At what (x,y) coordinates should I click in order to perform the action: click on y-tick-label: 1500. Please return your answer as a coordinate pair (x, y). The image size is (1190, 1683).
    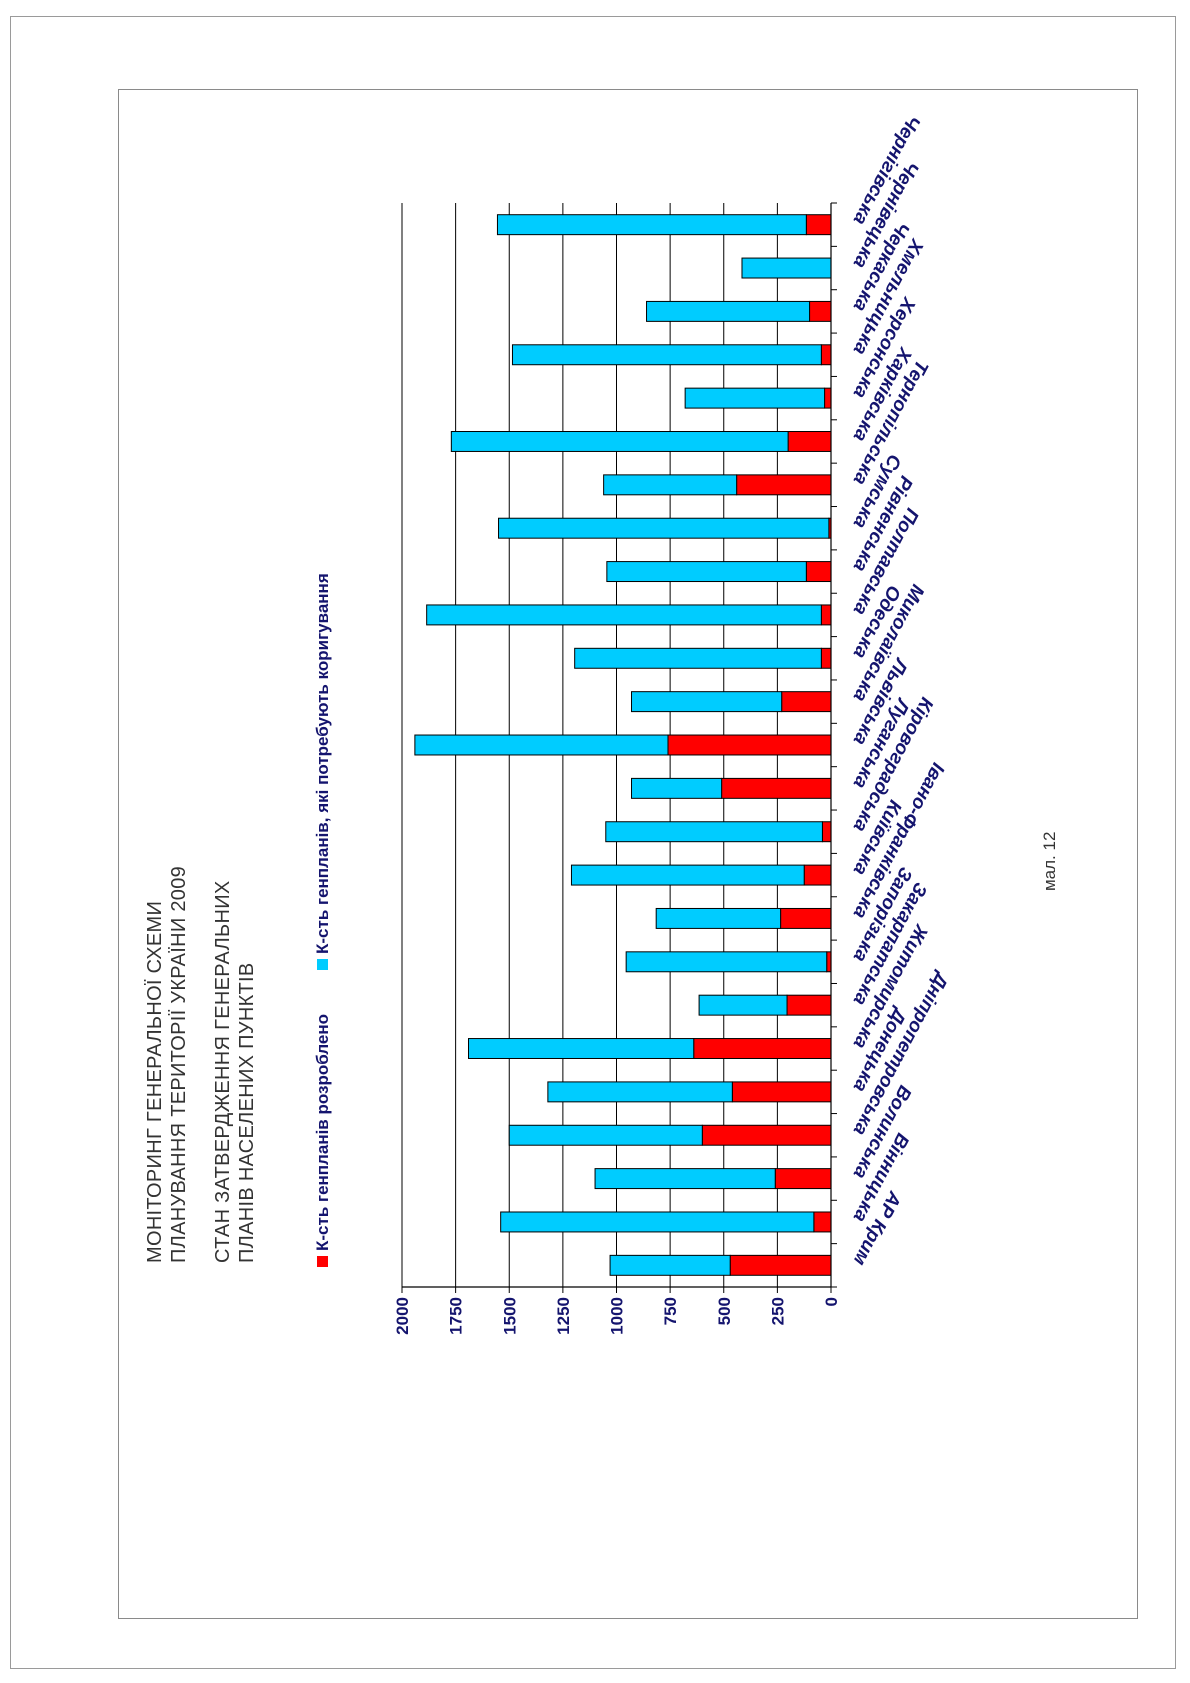
    Looking at the image, I should click on (509, 1316).